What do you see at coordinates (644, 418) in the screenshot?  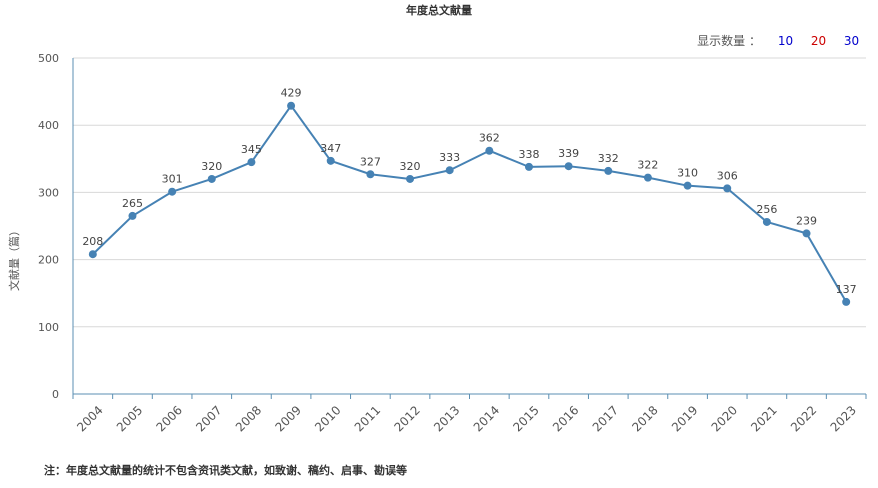 I see `x-tick-label: 2018` at bounding box center [644, 418].